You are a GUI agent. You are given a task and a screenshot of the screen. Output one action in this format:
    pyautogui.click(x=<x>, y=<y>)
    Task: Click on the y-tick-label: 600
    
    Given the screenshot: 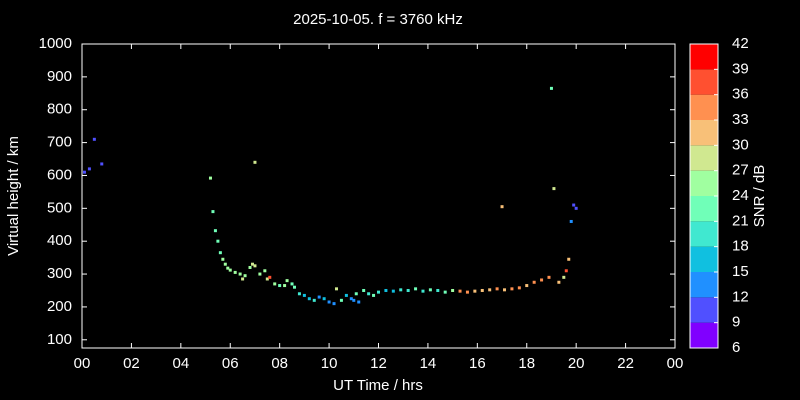 What is the action you would take?
    pyautogui.click(x=59, y=174)
    